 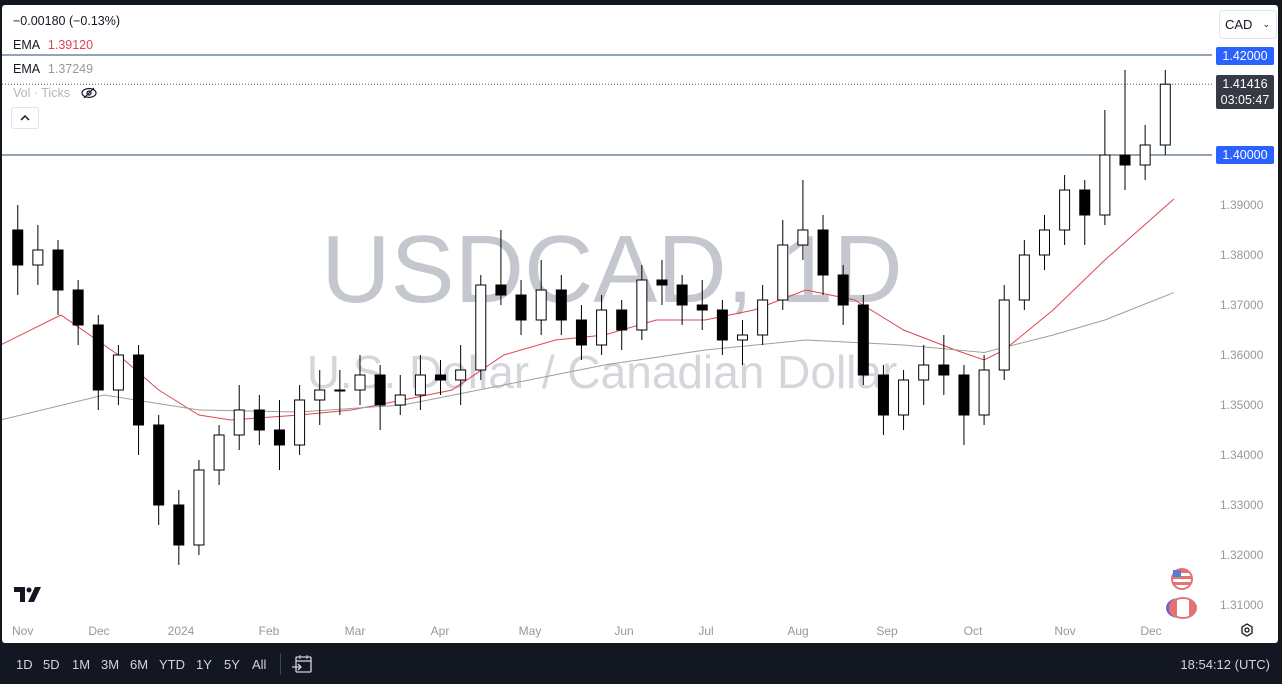 I want to click on tradingview-logo, so click(x=30, y=597).